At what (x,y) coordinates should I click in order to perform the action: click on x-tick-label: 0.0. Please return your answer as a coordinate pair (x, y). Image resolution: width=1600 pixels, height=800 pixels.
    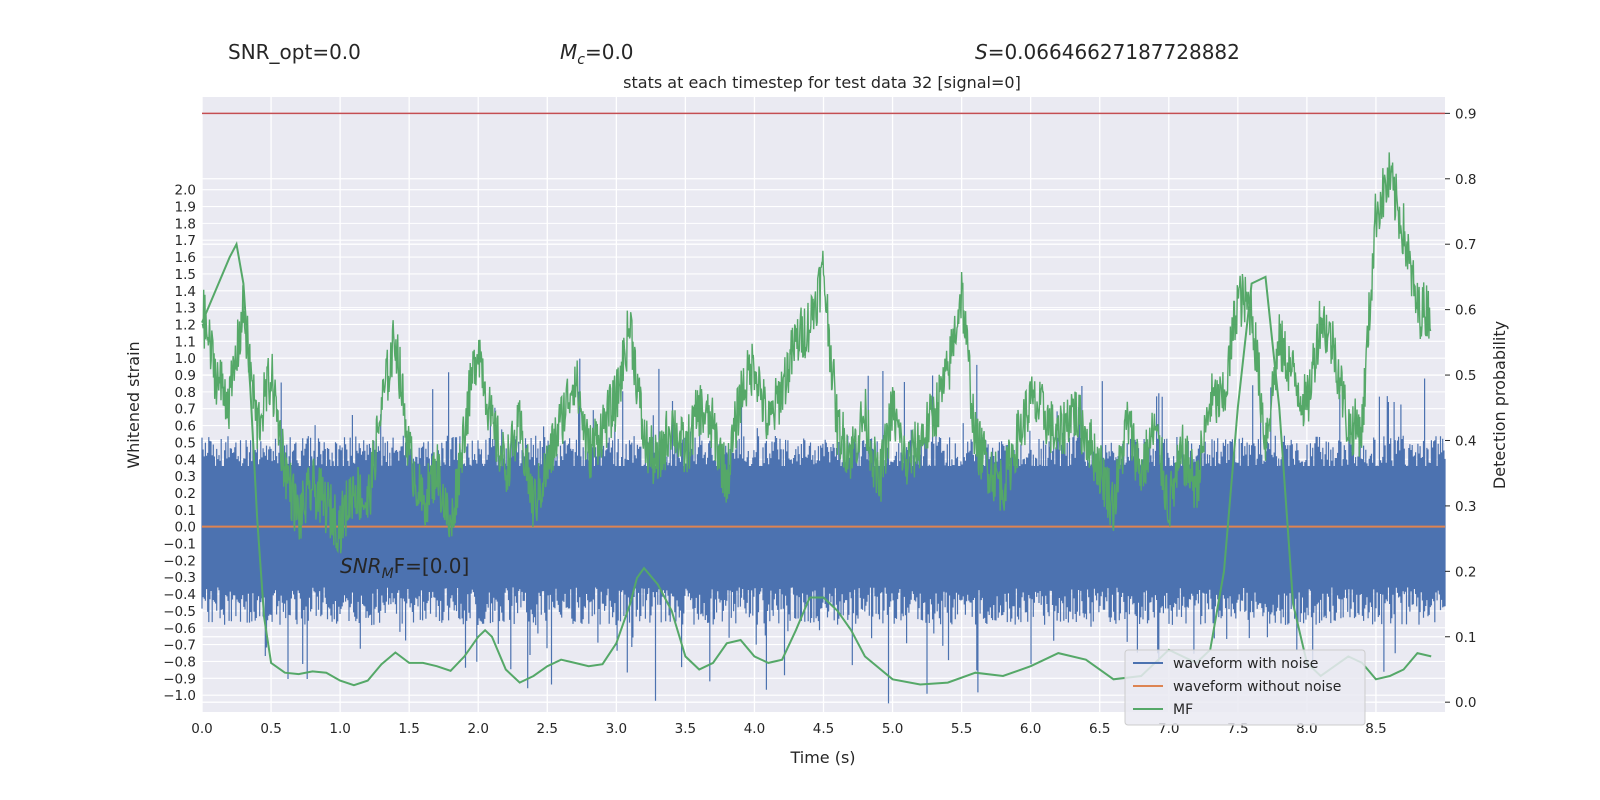
    Looking at the image, I should click on (201, 729).